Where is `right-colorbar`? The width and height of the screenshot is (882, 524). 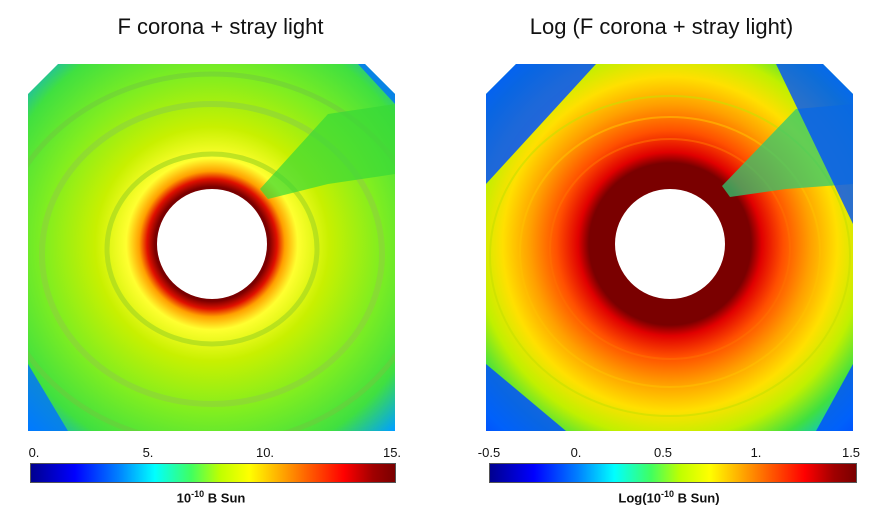 right-colorbar is located at coordinates (673, 473).